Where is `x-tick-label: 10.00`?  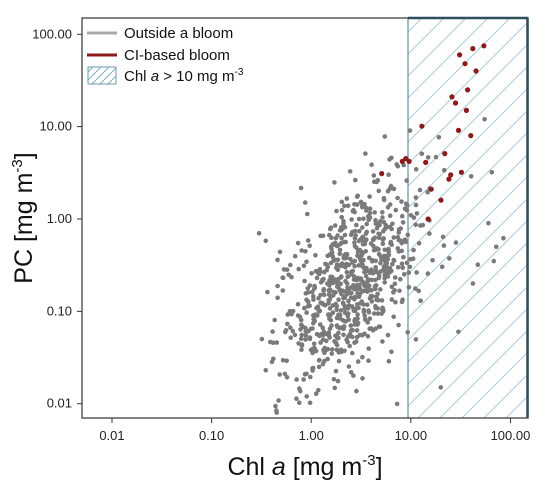
x-tick-label: 10.00 is located at coordinates (411, 435).